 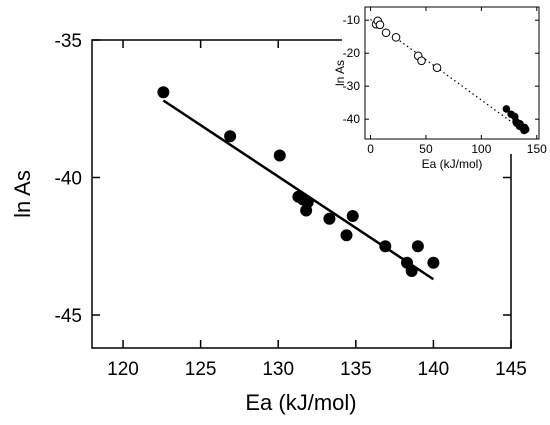 I want to click on inset-y-axis-label: ln As, so click(x=340, y=73).